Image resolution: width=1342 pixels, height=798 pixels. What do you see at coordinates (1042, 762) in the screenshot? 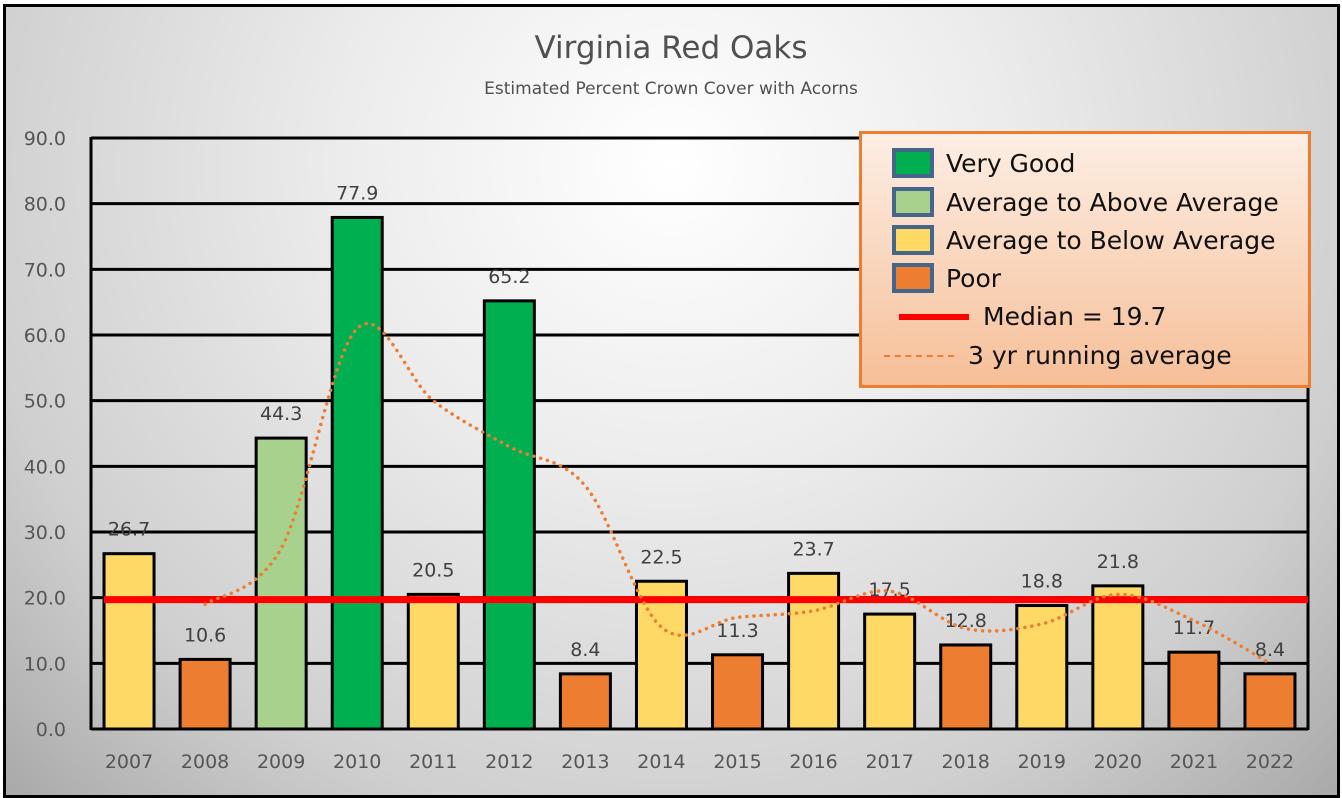
I see `x-tick-label: 2019` at bounding box center [1042, 762].